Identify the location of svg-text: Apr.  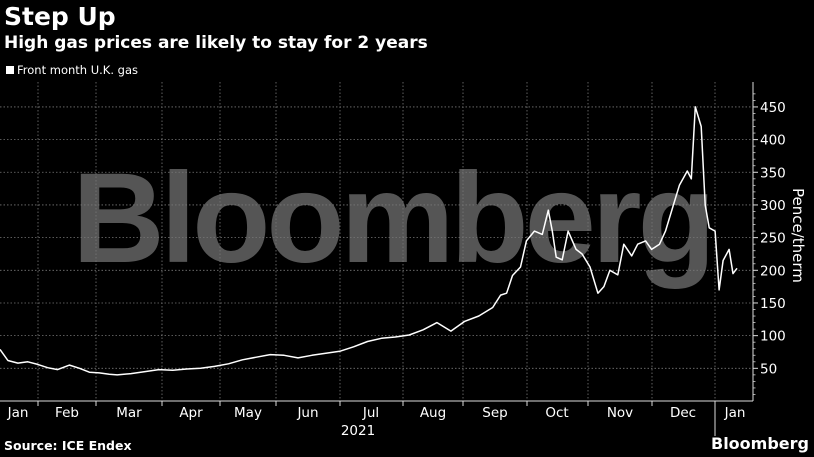
(191, 413).